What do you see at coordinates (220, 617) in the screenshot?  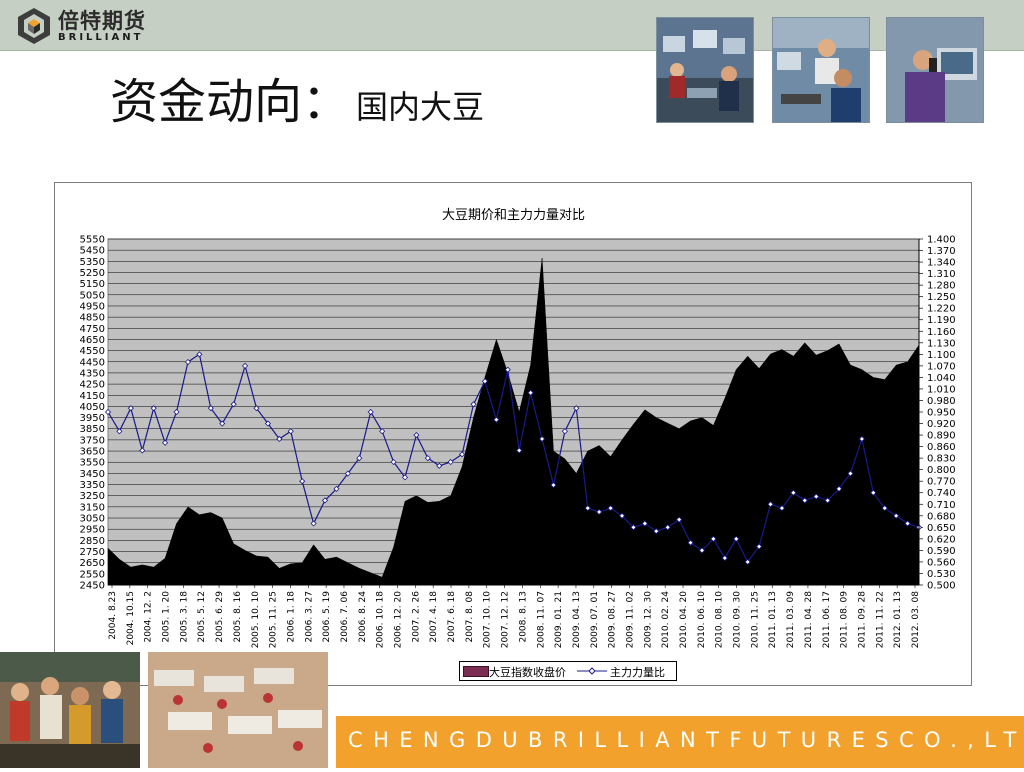 I see `x-tick-label: 2005. 6. 29` at bounding box center [220, 617].